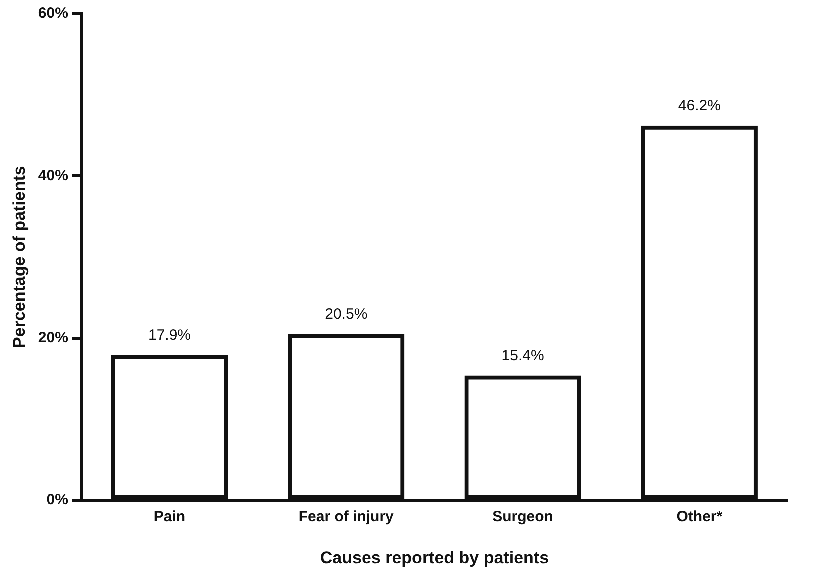  What do you see at coordinates (346, 314) in the screenshot?
I see `data-label: 20.5%` at bounding box center [346, 314].